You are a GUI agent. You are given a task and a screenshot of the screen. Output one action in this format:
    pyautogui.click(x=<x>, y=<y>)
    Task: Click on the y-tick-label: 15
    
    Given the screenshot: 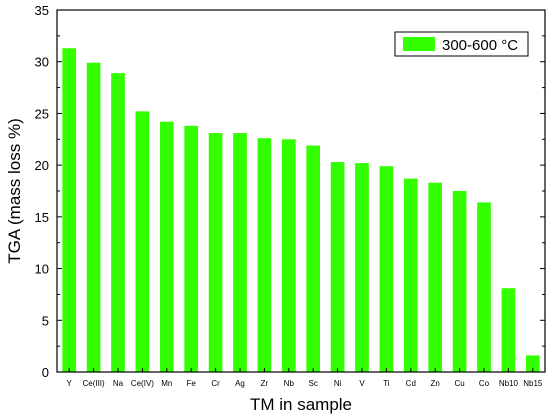 What is the action you would take?
    pyautogui.click(x=42, y=217)
    